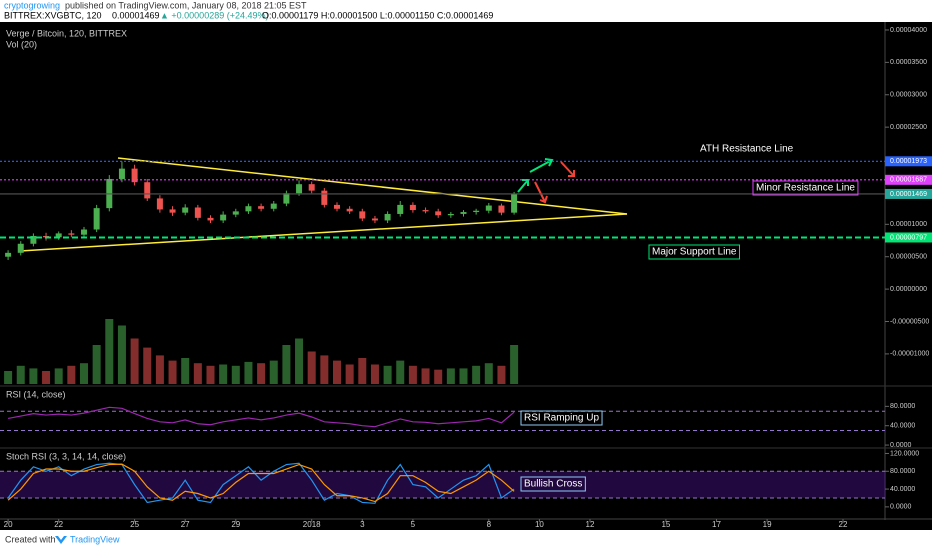 The height and width of the screenshot is (555, 932). I want to click on band-fill, so click(442, 484).